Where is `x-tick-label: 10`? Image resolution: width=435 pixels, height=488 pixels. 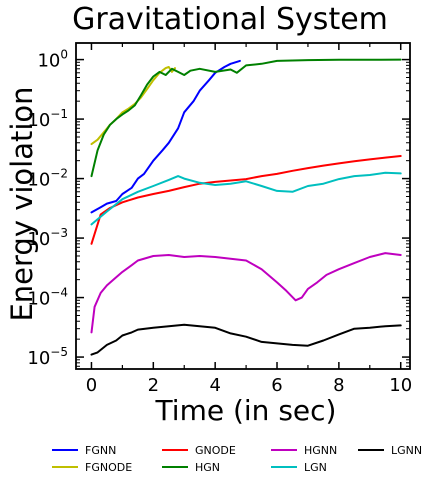 x-tick-label: 10 is located at coordinates (400, 385).